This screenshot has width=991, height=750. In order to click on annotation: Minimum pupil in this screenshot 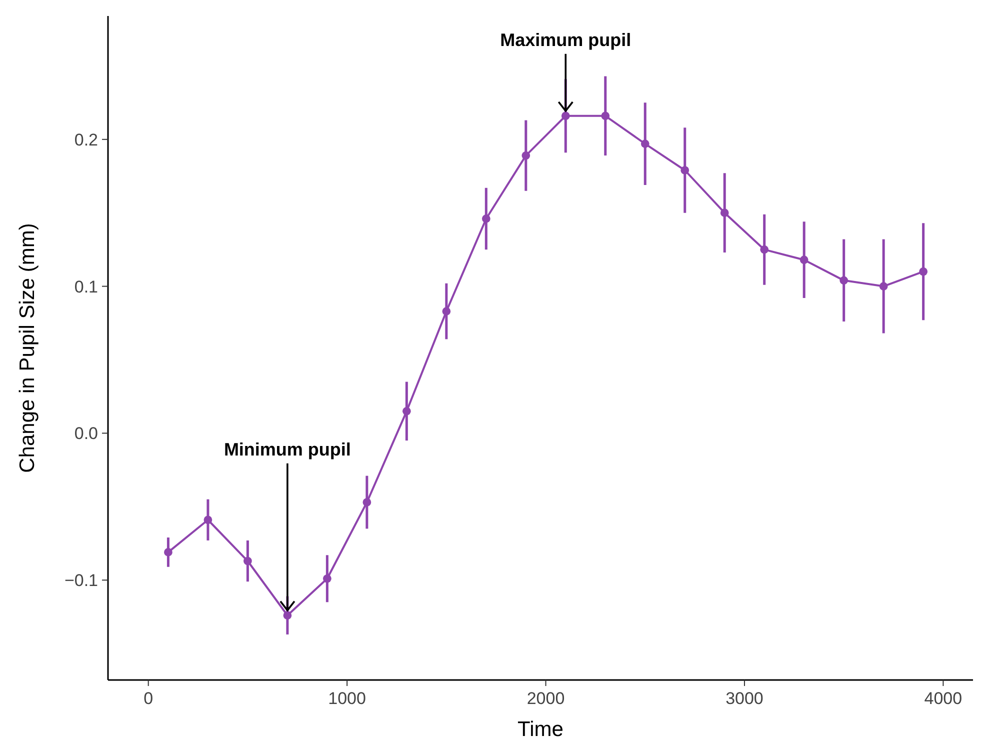, I will do `click(287, 449)`.